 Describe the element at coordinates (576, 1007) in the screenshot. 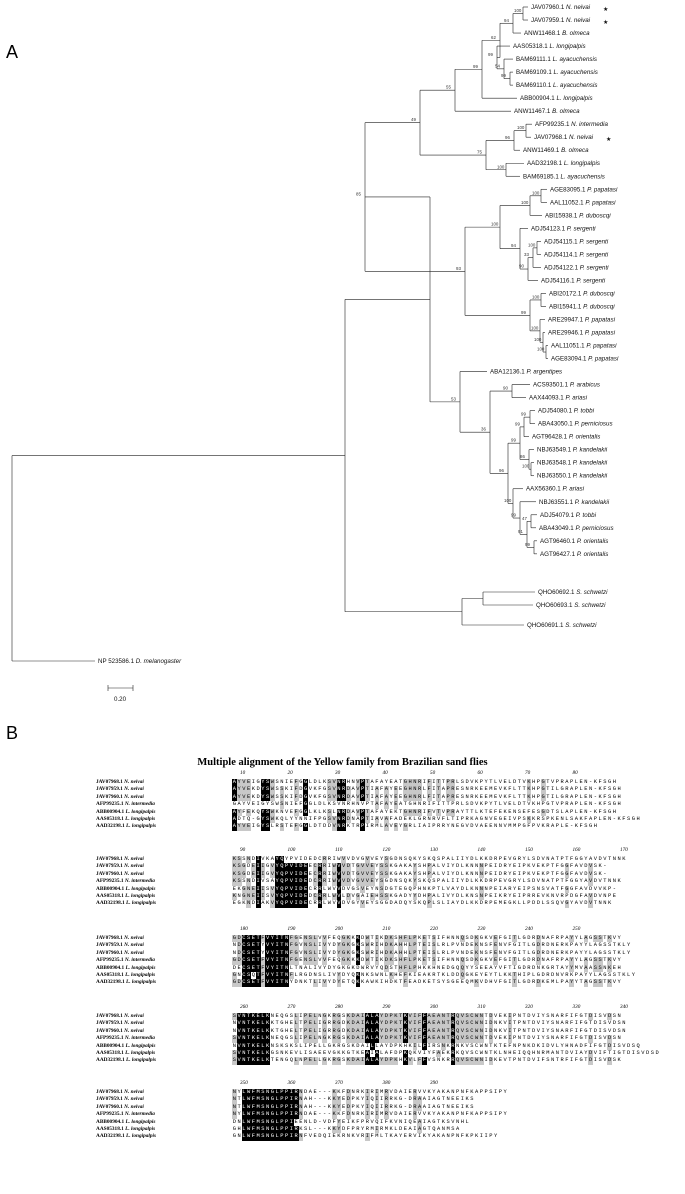

I see `alignment-position-label: 330` at that location.